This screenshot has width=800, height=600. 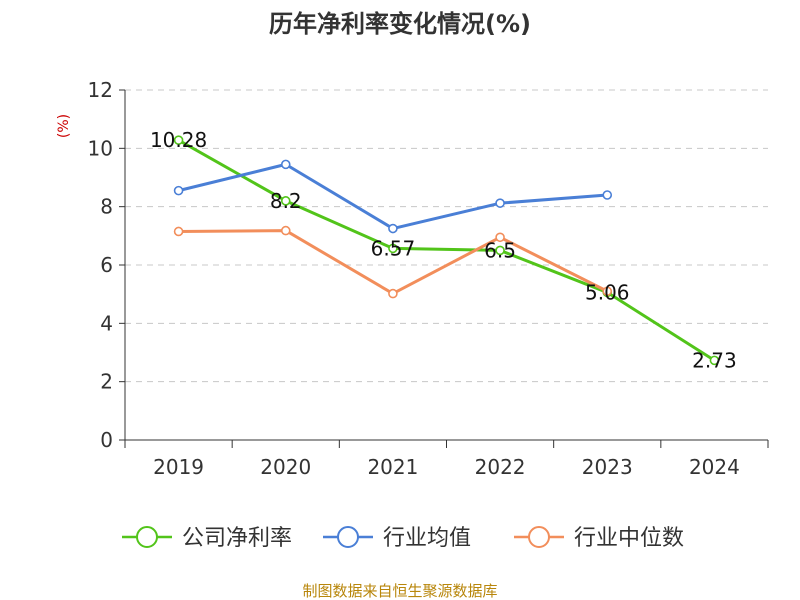 What do you see at coordinates (393, 196) in the screenshot?
I see `series-line` at bounding box center [393, 196].